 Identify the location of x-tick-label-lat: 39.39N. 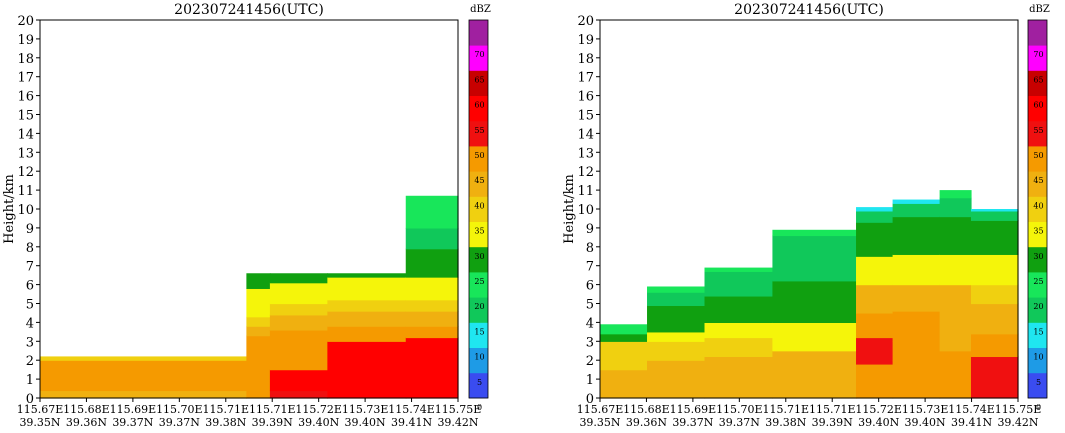
(272, 422).